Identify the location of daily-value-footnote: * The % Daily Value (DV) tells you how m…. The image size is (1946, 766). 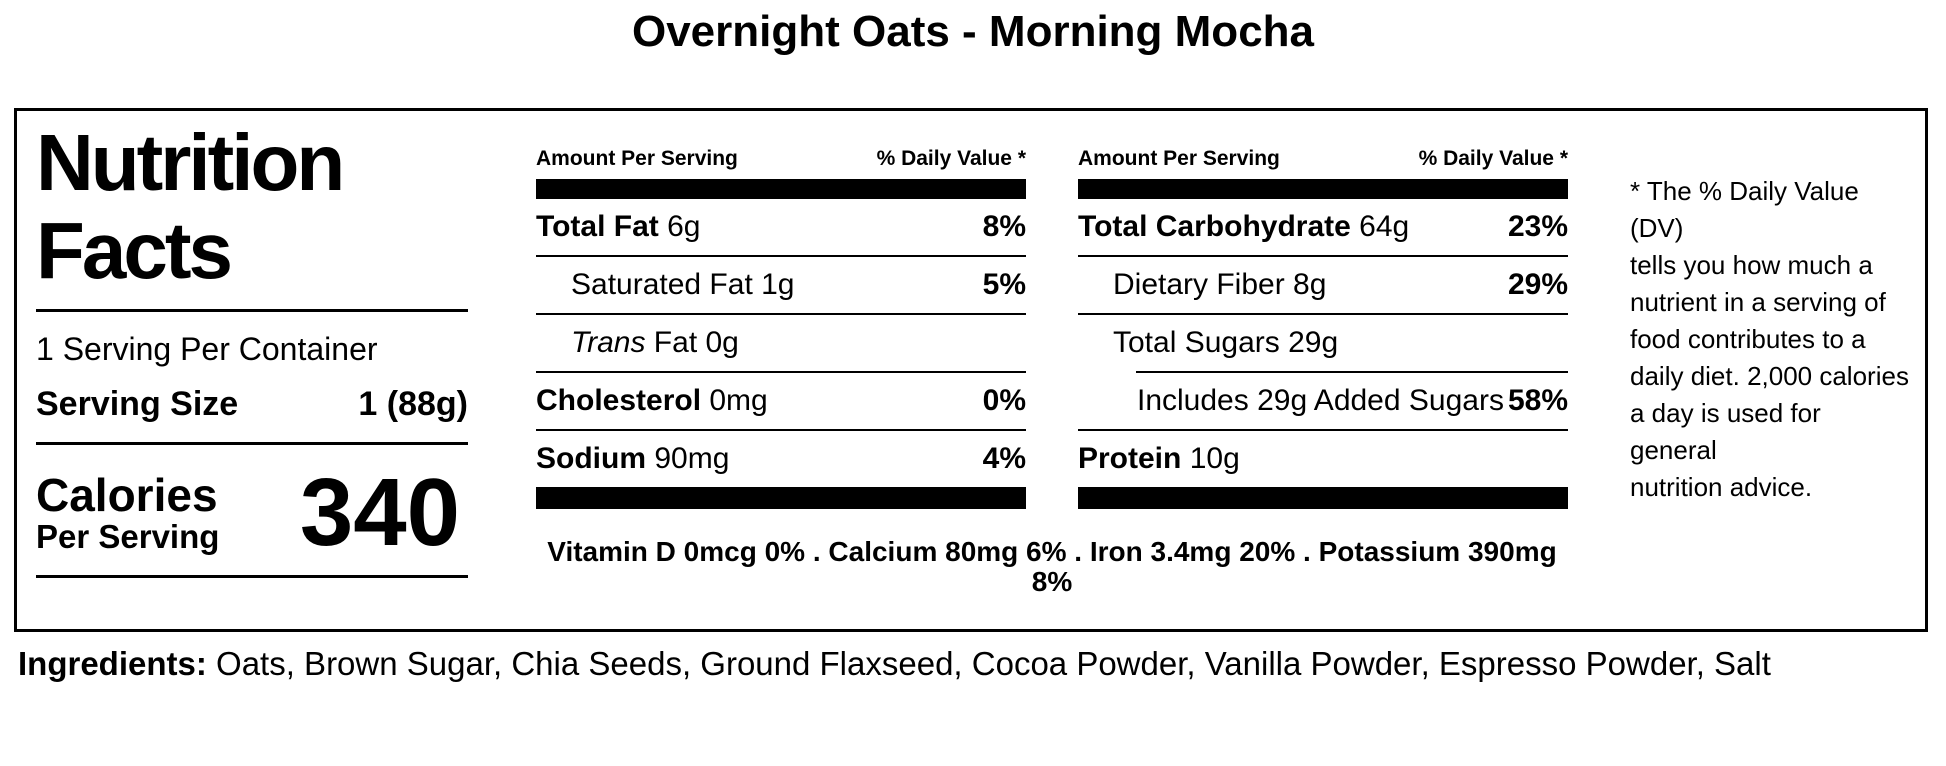
(1770, 308).